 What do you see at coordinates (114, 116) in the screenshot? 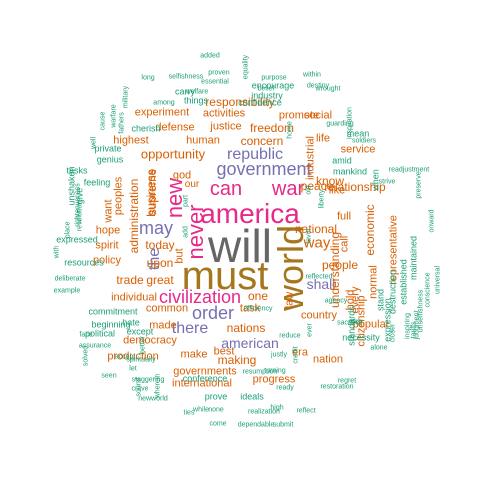
I see `cloud-word: warfare` at bounding box center [114, 116].